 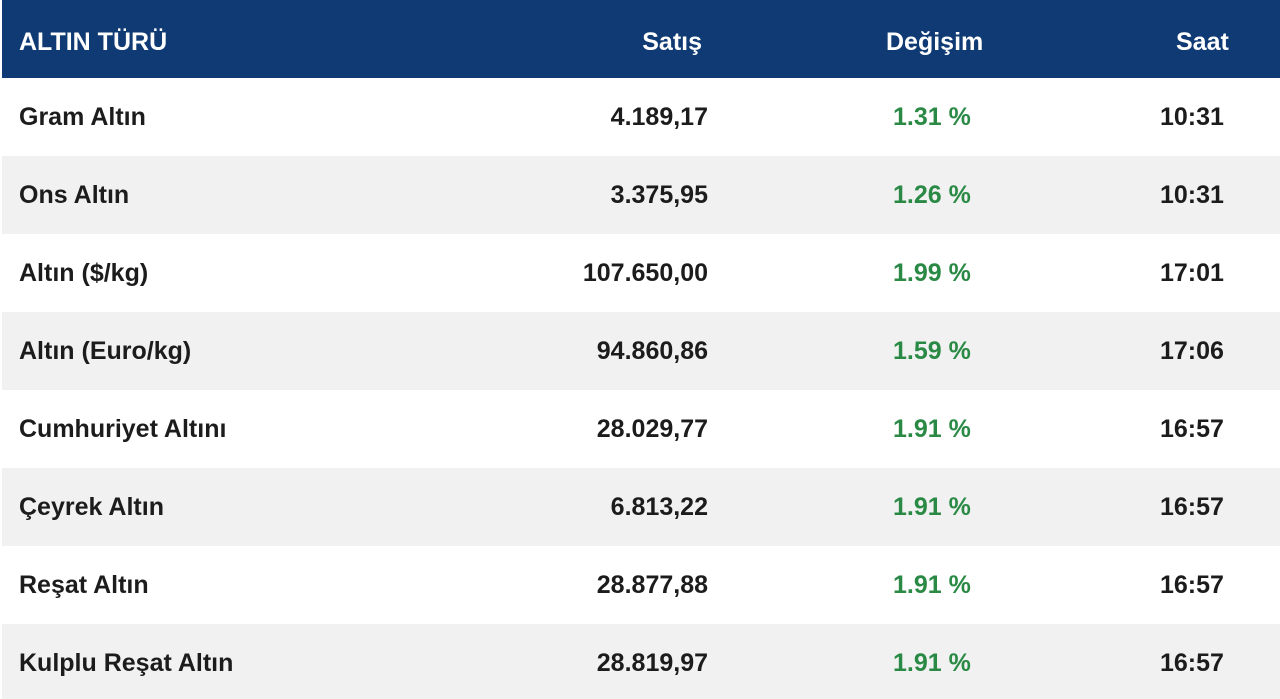 I want to click on table-row: Cumhuriyet Altını 28.029,77 1.91 % 16:57, so click(x=641, y=429).